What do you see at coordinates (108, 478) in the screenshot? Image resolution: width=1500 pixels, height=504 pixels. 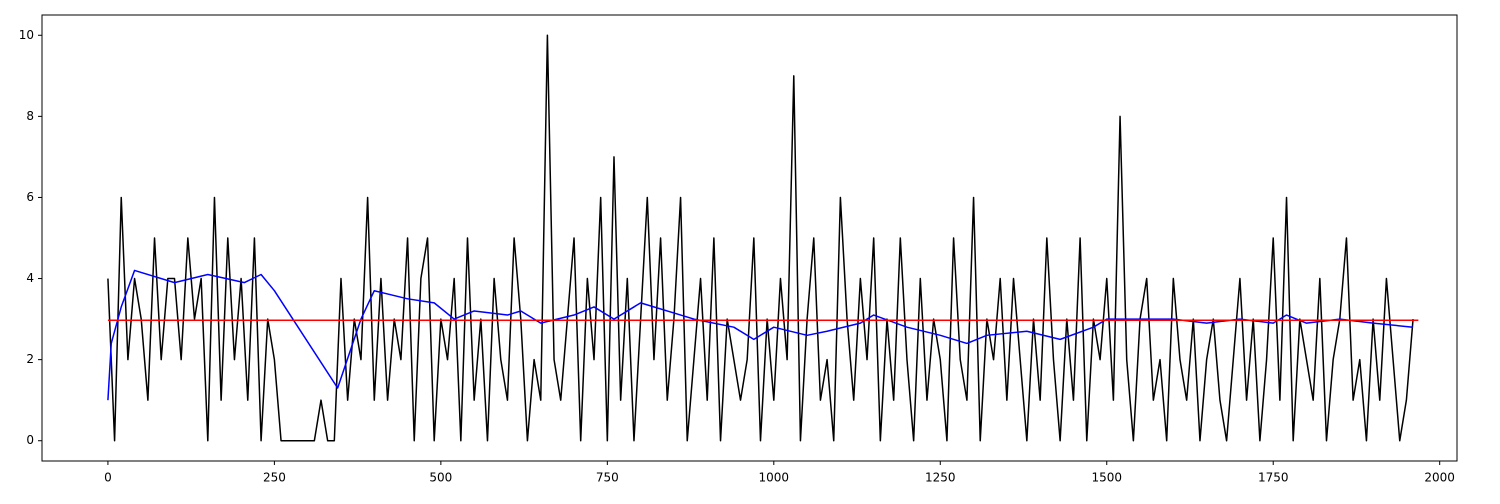 I see `x-tick-label: 0` at bounding box center [108, 478].